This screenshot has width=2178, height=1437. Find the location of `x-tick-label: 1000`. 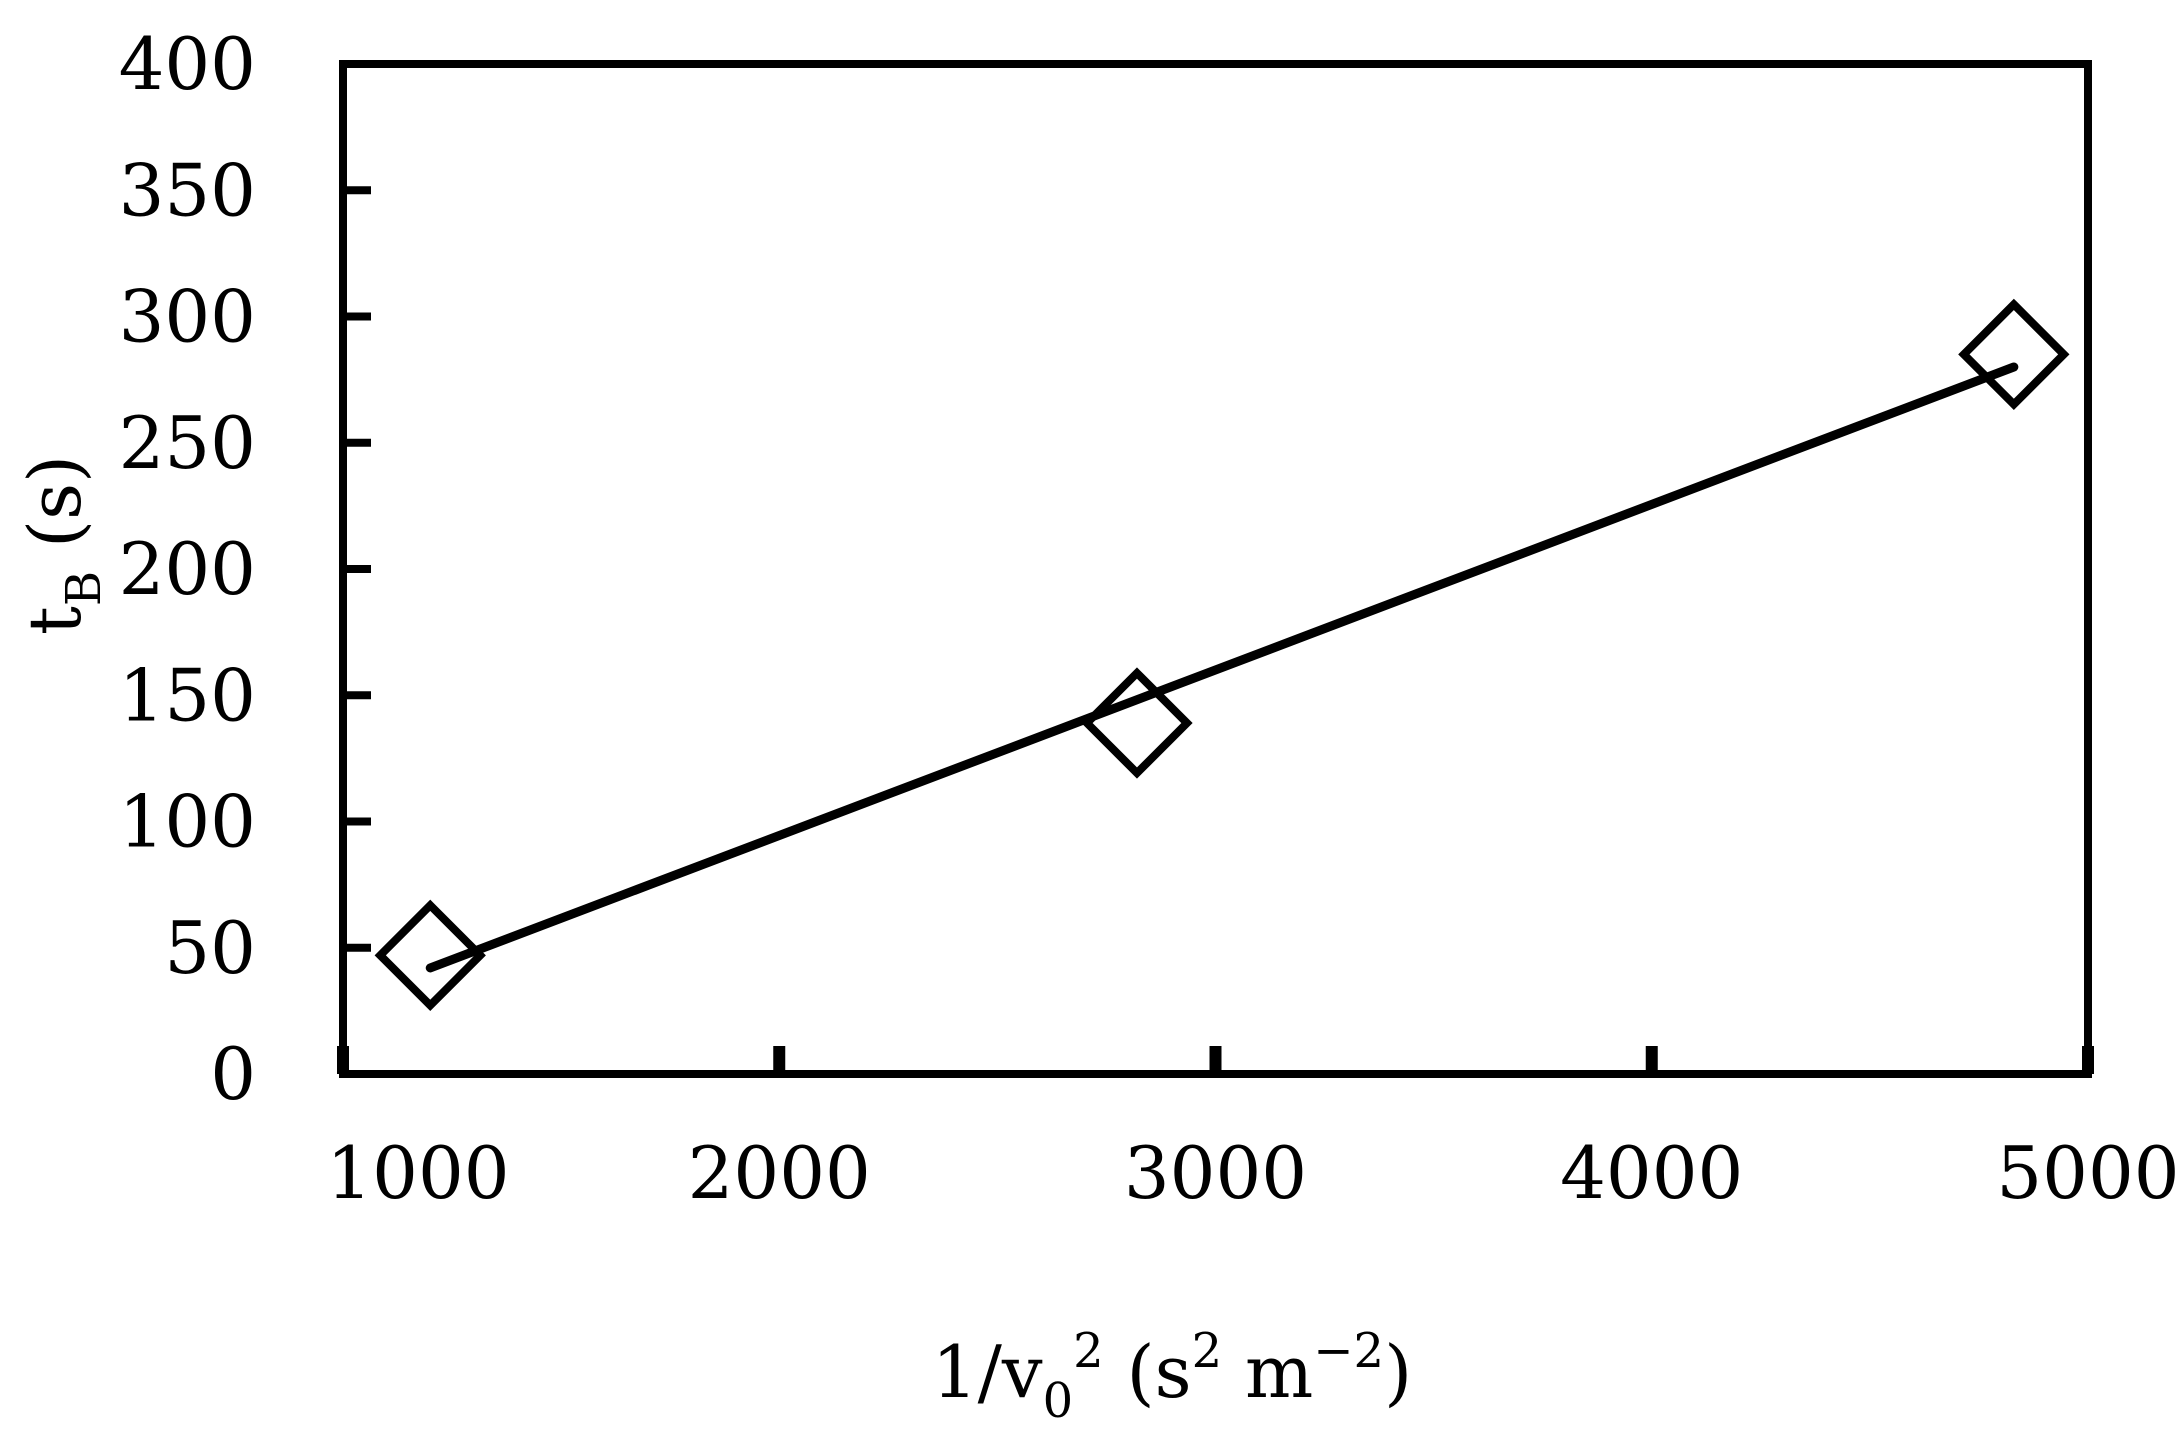

x-tick-label: 1000 is located at coordinates (417, 1173).